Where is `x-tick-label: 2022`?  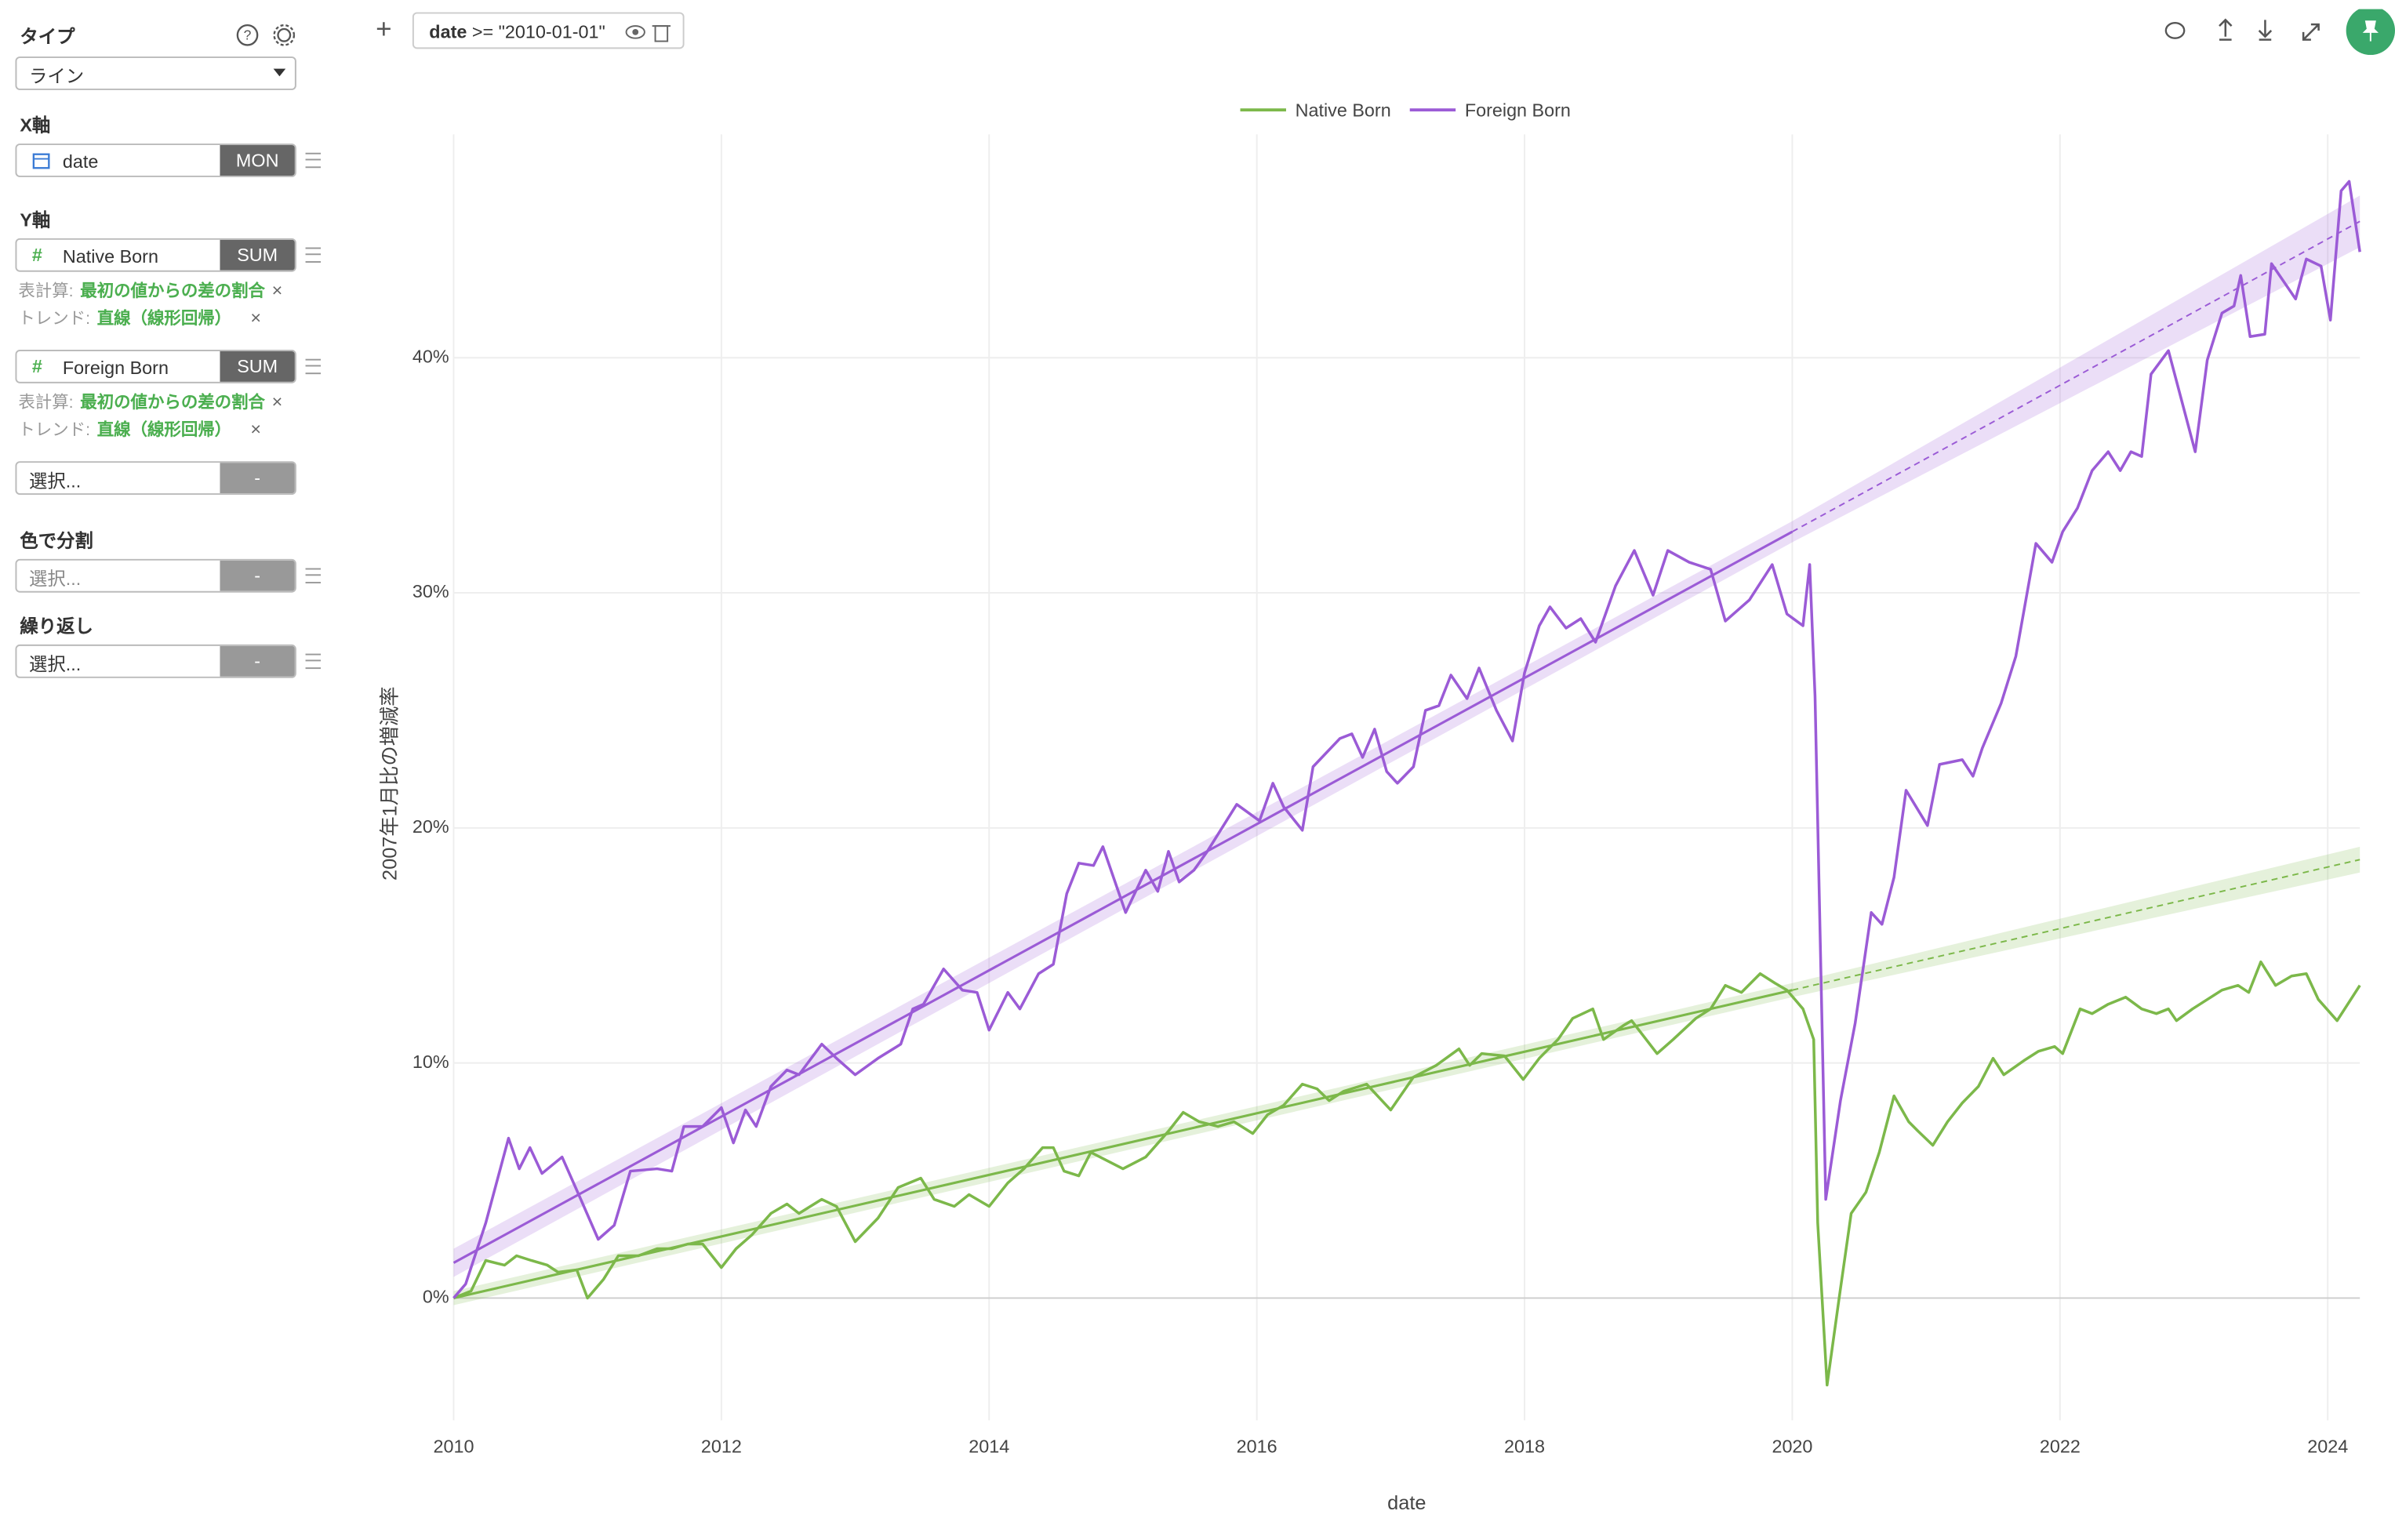 x-tick-label: 2022 is located at coordinates (2060, 1447).